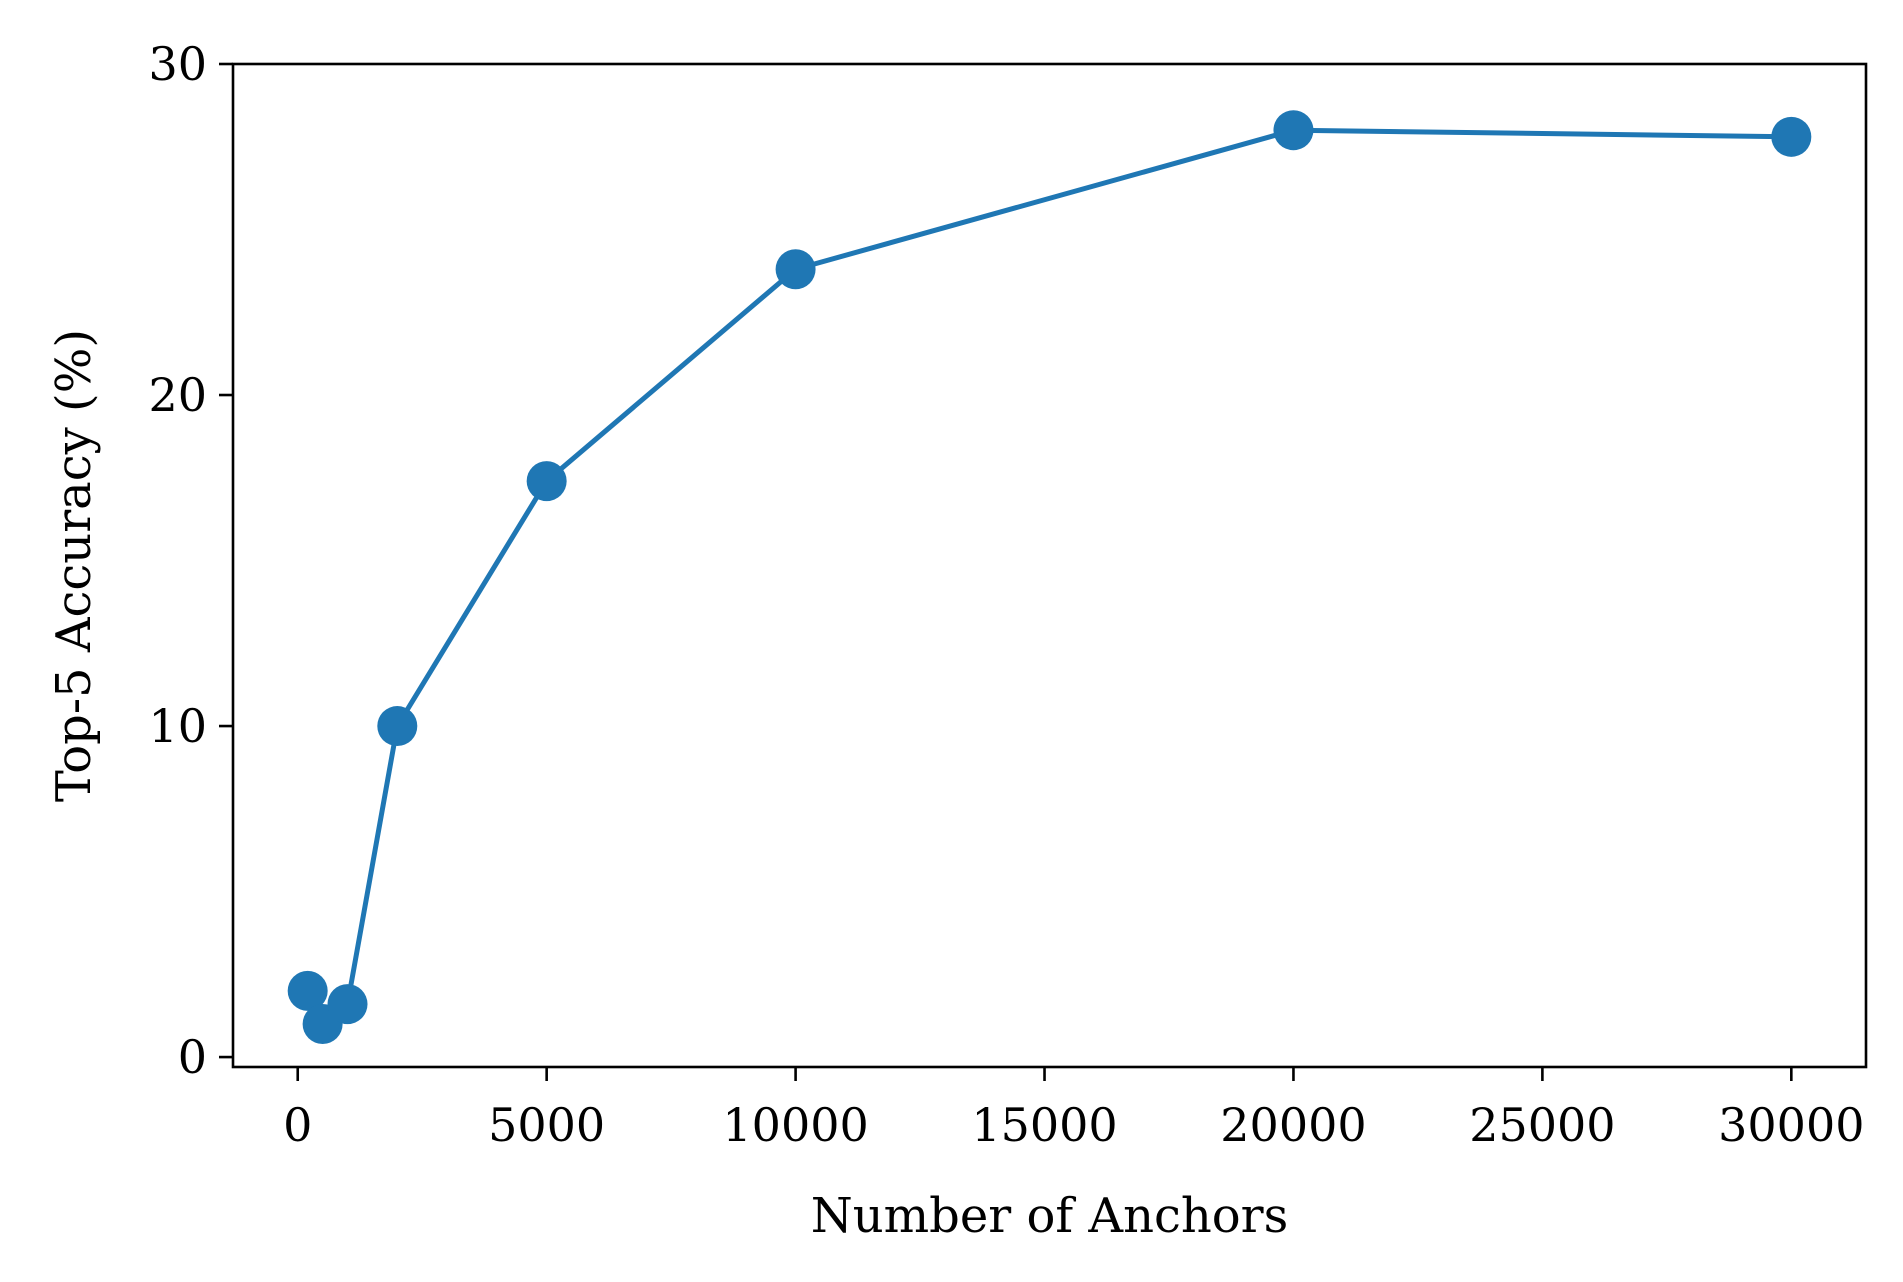  Describe the element at coordinates (177, 64) in the screenshot. I see `y-tick-label: 30` at that location.